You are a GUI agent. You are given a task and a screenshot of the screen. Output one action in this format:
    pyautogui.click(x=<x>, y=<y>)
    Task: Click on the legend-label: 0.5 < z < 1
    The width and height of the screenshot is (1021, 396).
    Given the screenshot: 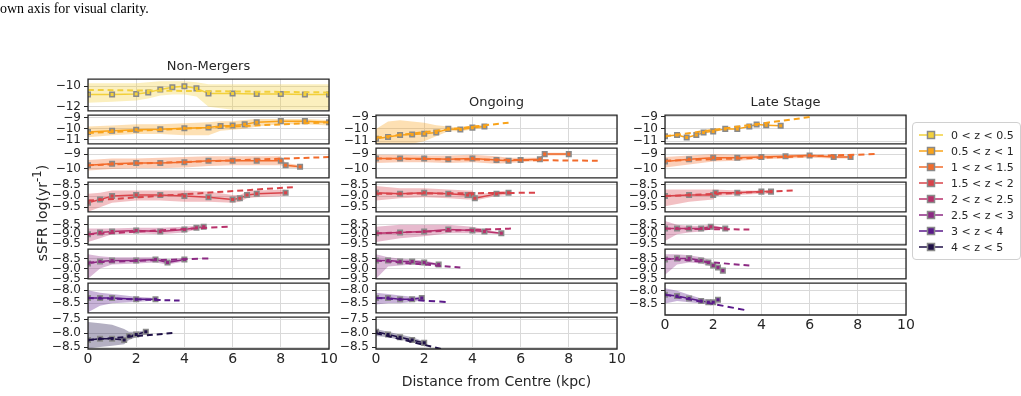 What is the action you would take?
    pyautogui.click(x=982, y=151)
    